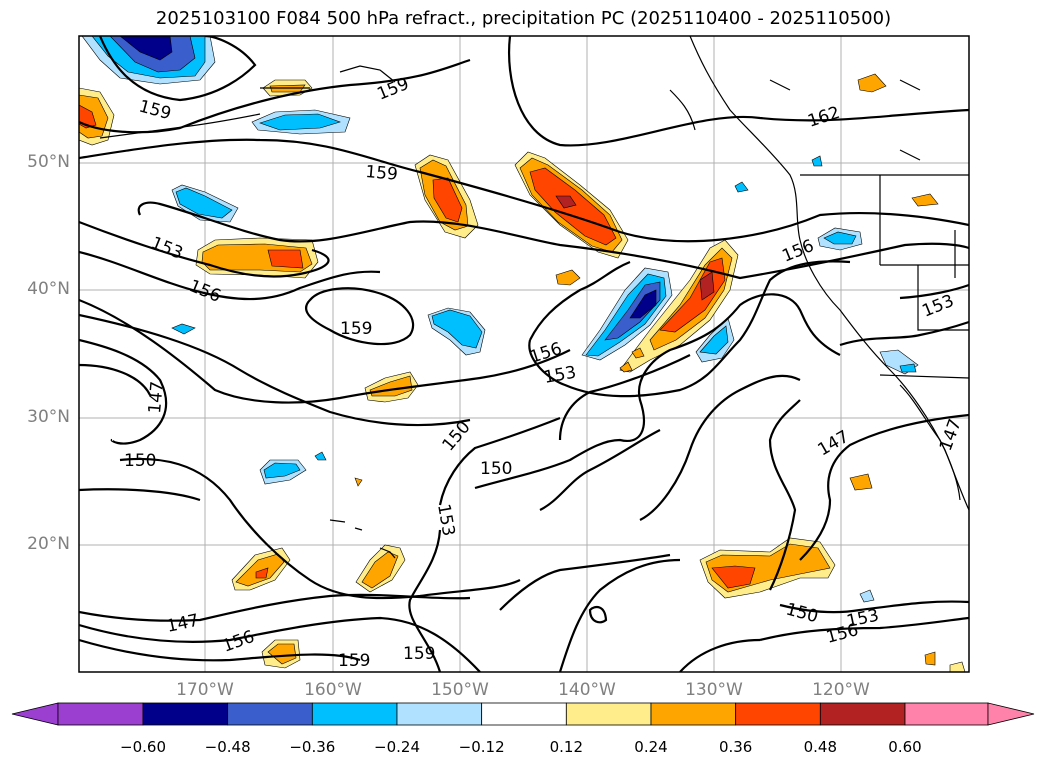 This screenshot has width=1047, height=765. I want to click on lat-label-40n: 40°N, so click(48, 289).